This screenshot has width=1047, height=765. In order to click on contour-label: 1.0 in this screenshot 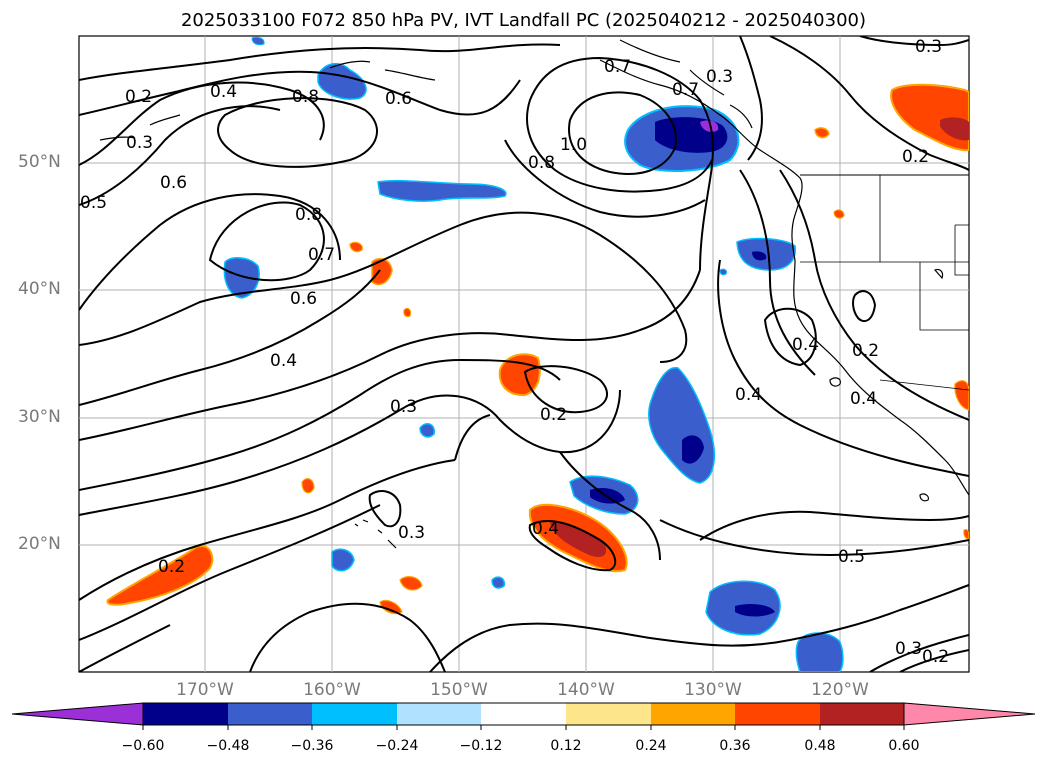, I will do `click(573, 145)`.